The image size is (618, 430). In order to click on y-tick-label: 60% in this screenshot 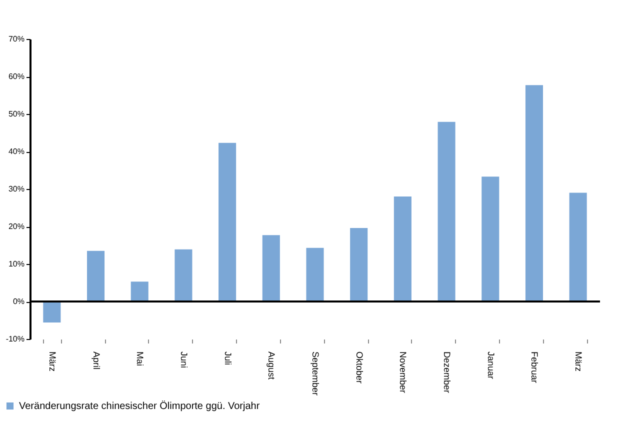, I will do `click(16, 76)`.